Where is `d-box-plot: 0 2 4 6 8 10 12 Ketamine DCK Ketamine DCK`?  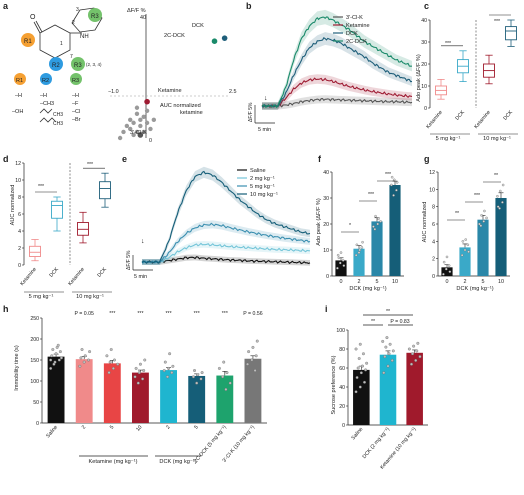
d-box-plot: 0 2 4 6 8 10 12 Ketamine DCK Ketamine DCK is located at coordinates (63, 227).